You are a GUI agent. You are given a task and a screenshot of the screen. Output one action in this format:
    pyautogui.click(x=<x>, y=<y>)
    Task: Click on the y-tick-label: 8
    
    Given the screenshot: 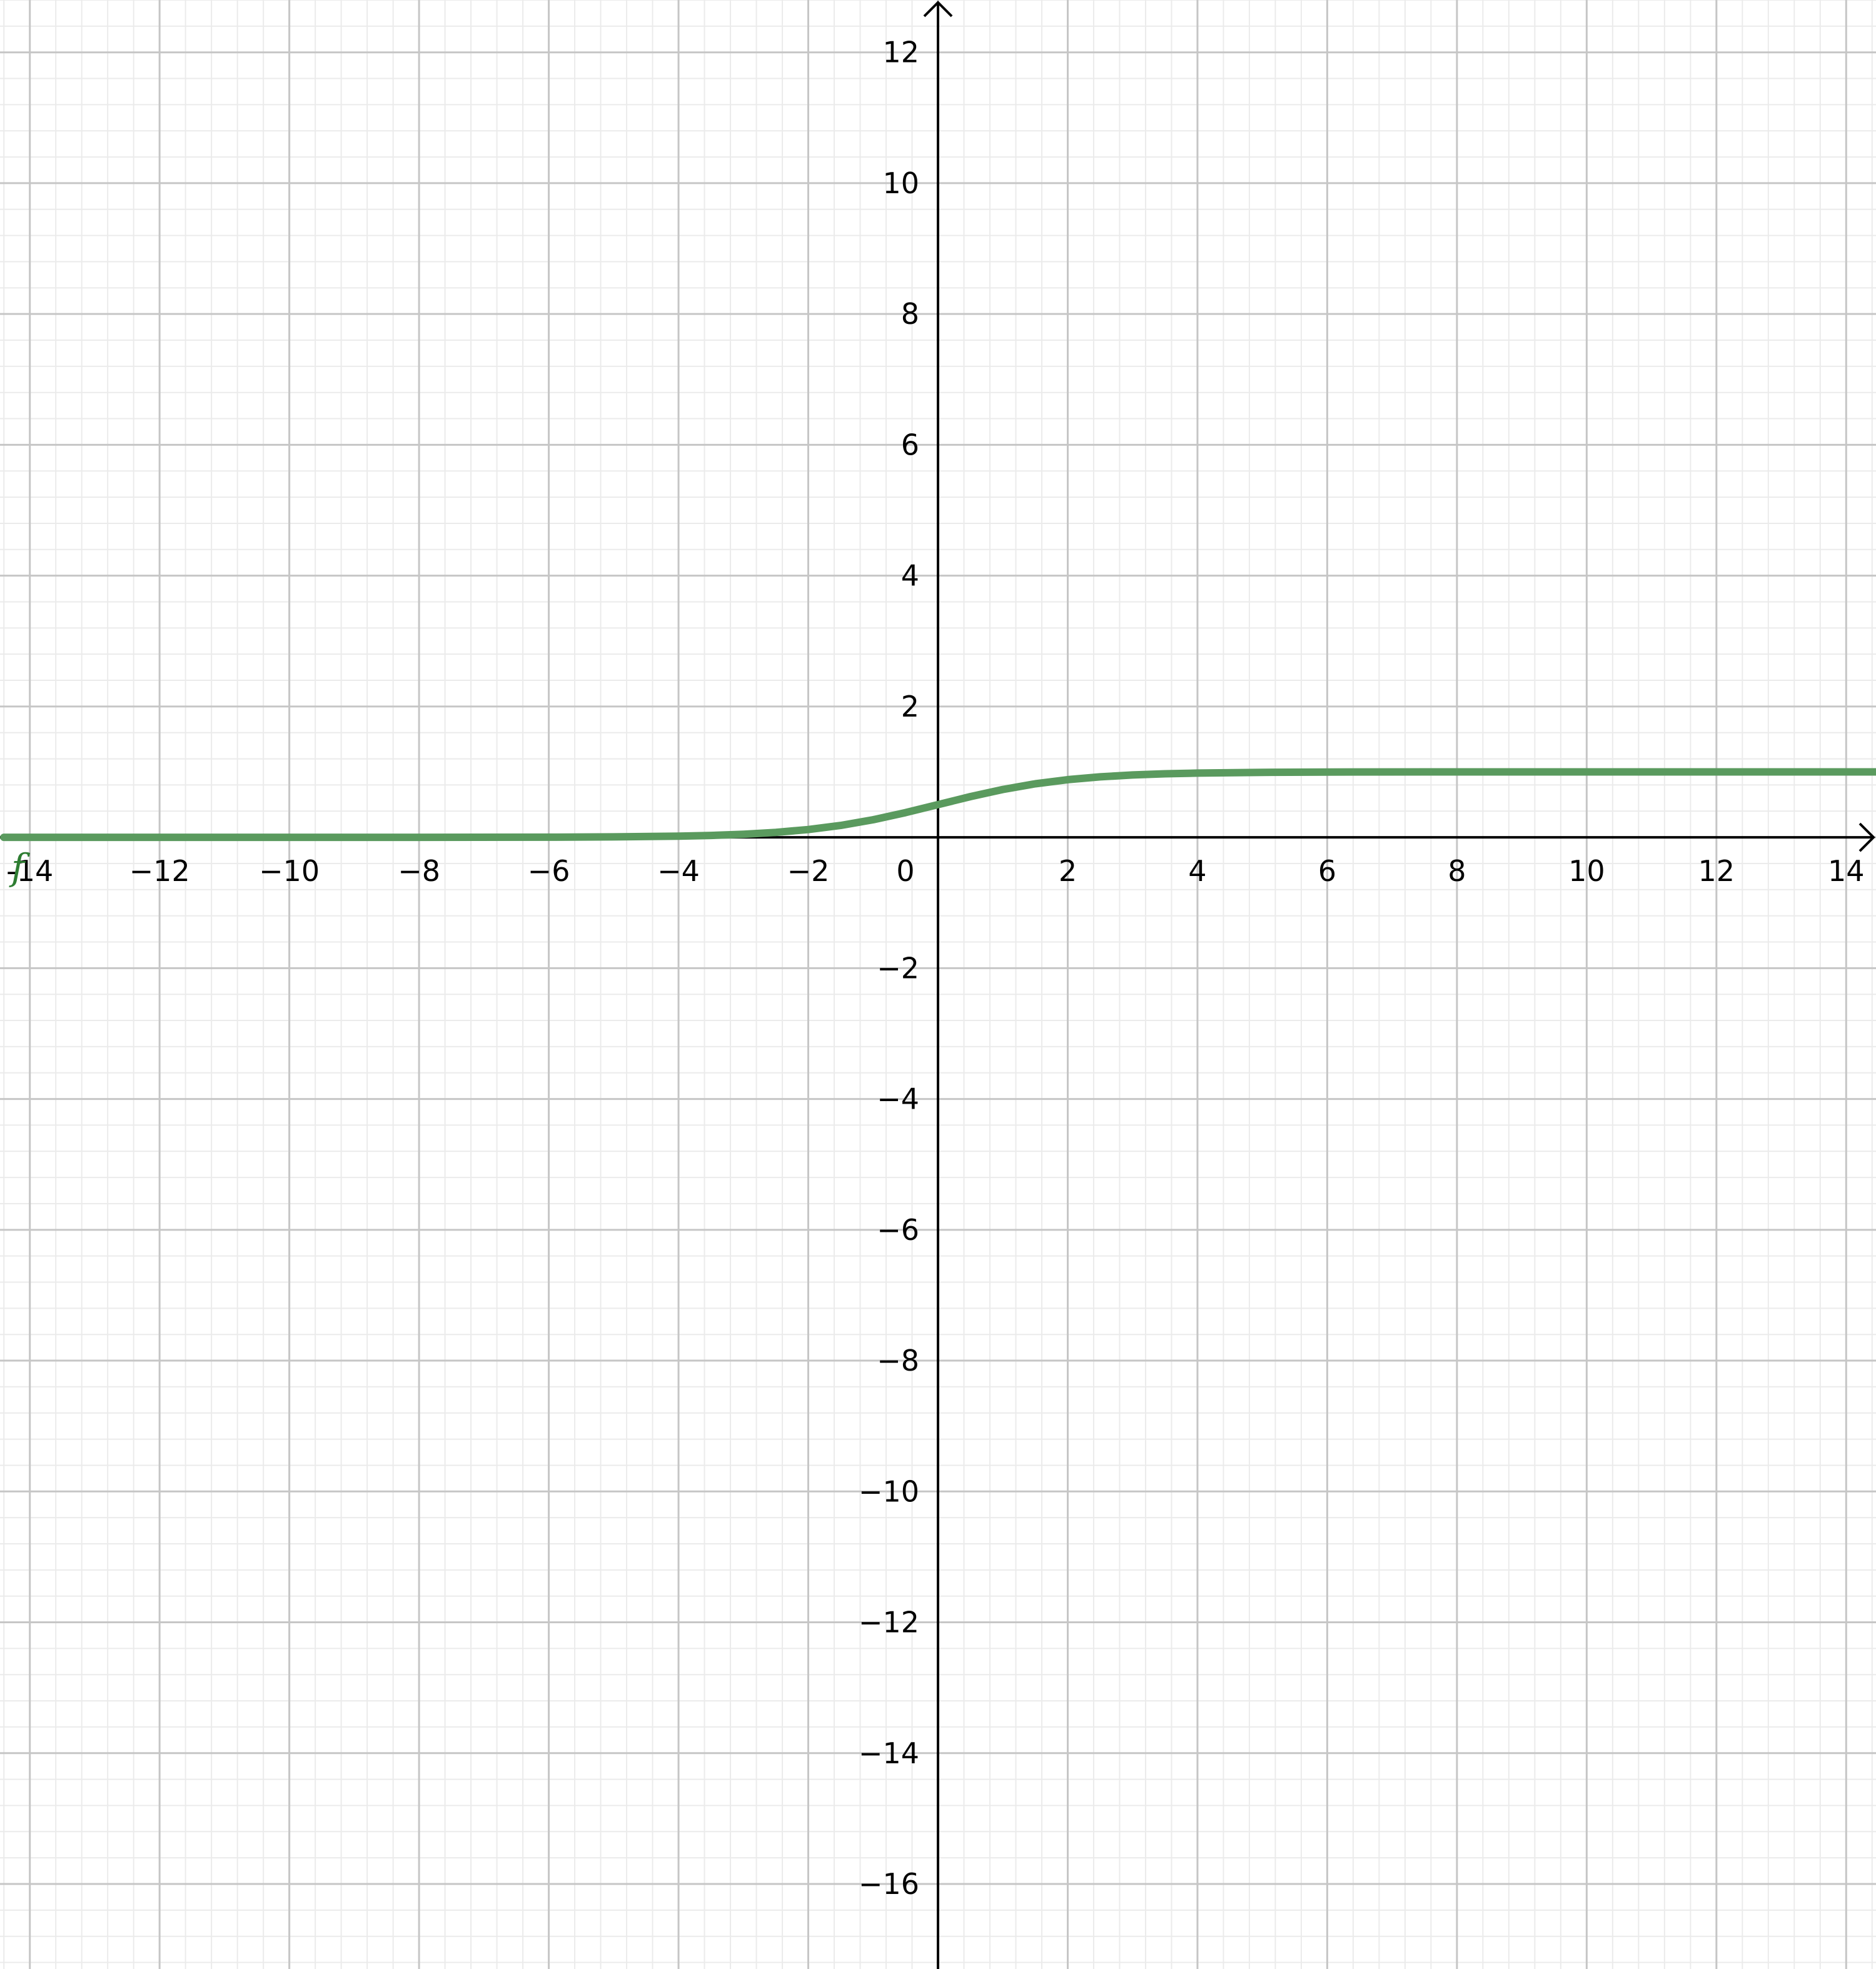 What is the action you would take?
    pyautogui.click(x=910, y=314)
    